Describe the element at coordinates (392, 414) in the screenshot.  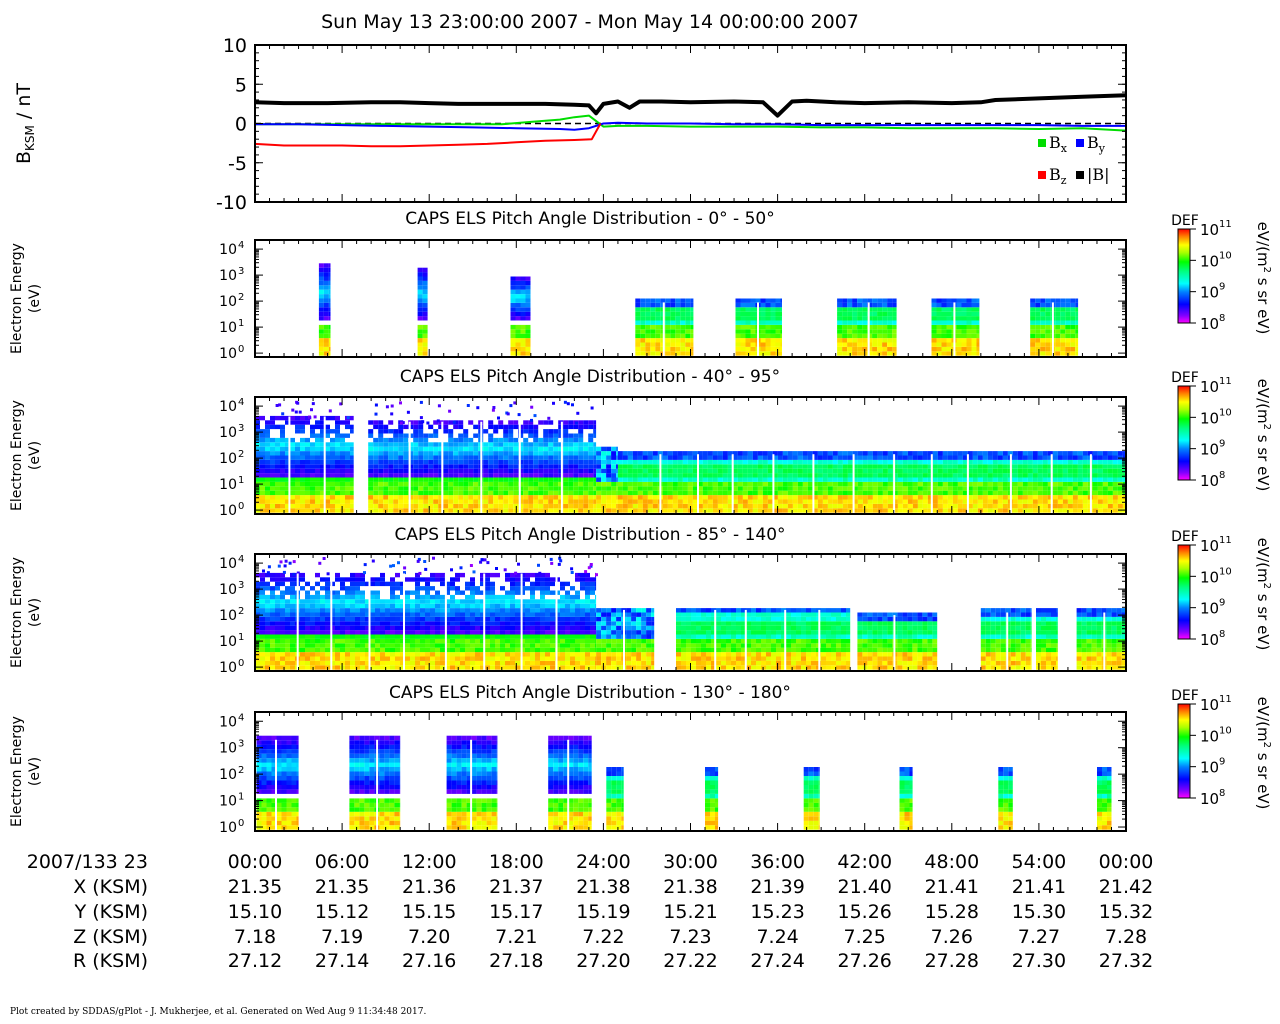
I see `spectrogram-speckle` at that location.